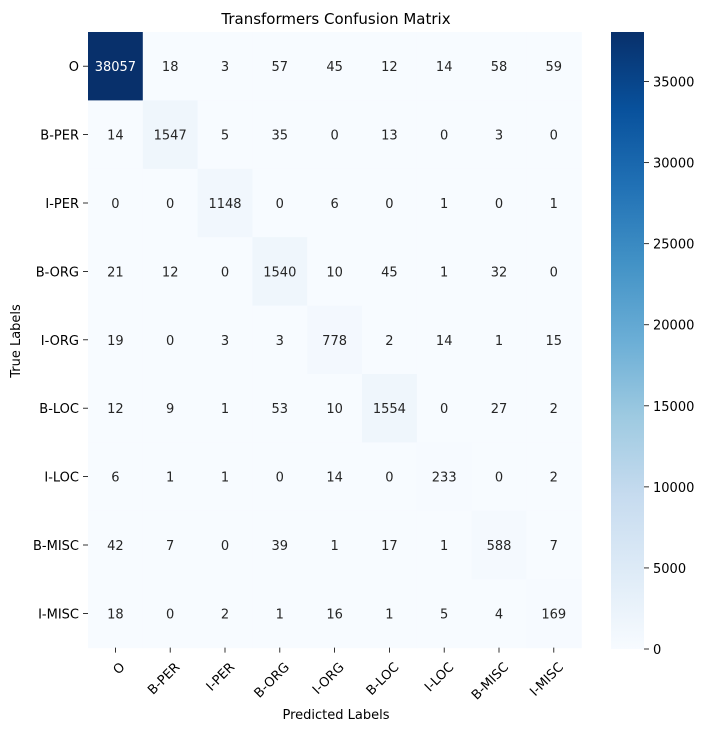 The width and height of the screenshot is (709, 732). Describe the element at coordinates (57, 272) in the screenshot. I see `y-tick-label: B-ORG` at that location.